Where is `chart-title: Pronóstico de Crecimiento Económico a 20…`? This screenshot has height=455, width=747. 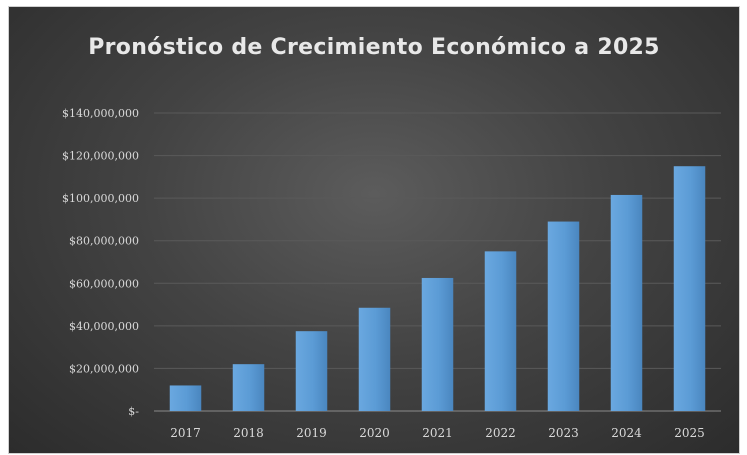
chart-title: Pronóstico de Crecimiento Económico a 20… is located at coordinates (374, 47).